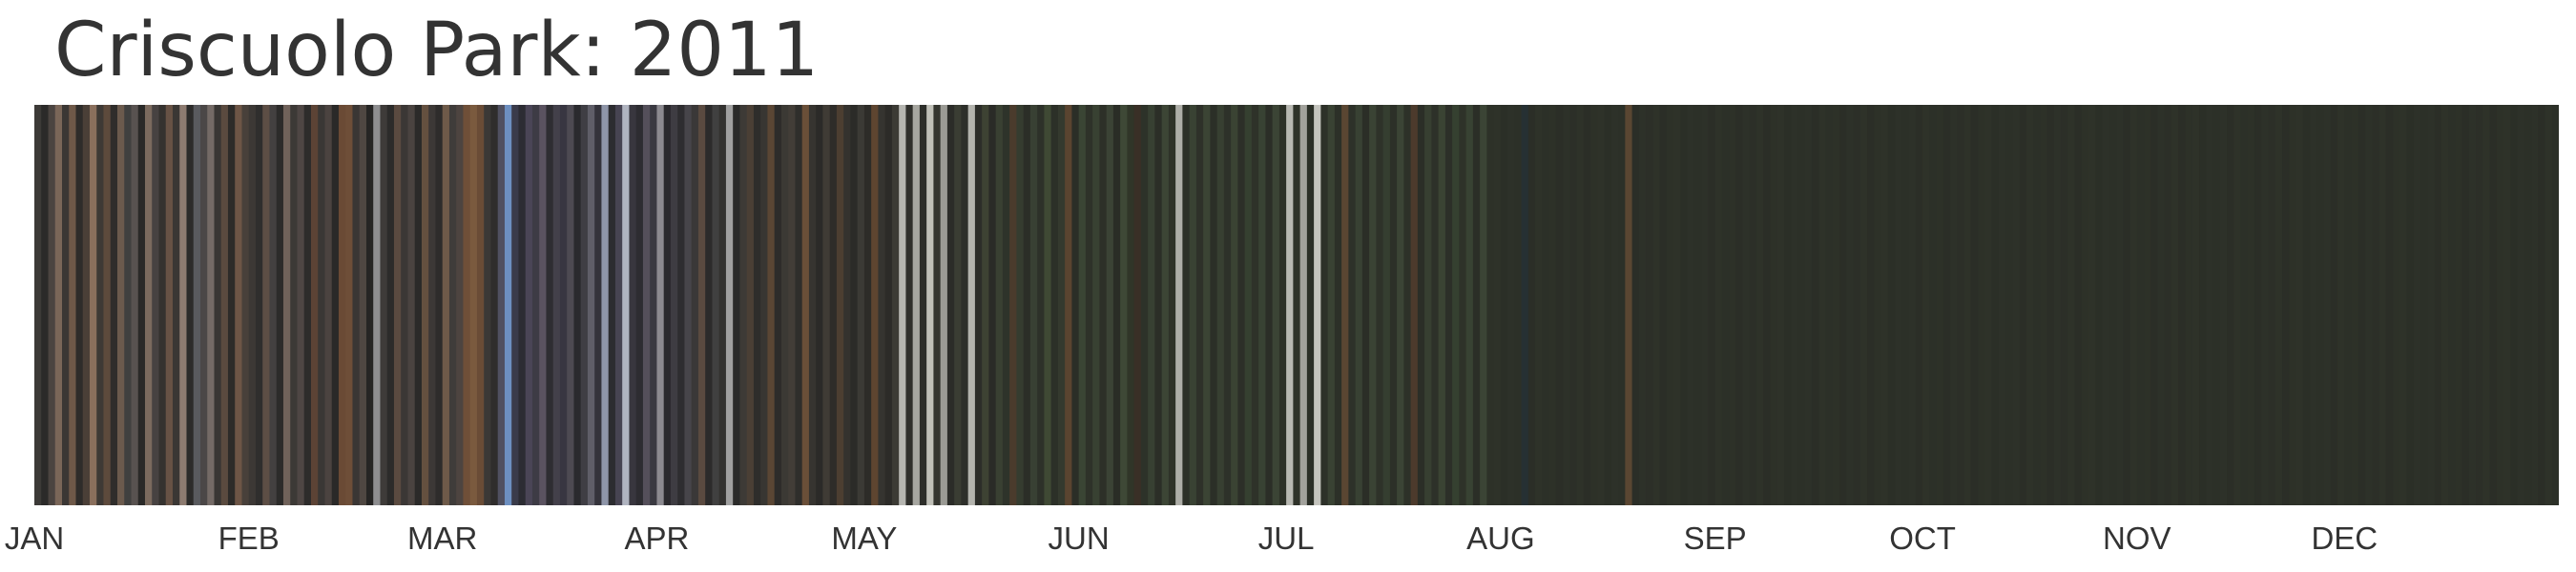  What do you see at coordinates (2344, 538) in the screenshot?
I see `month-tick-label: DEC` at bounding box center [2344, 538].